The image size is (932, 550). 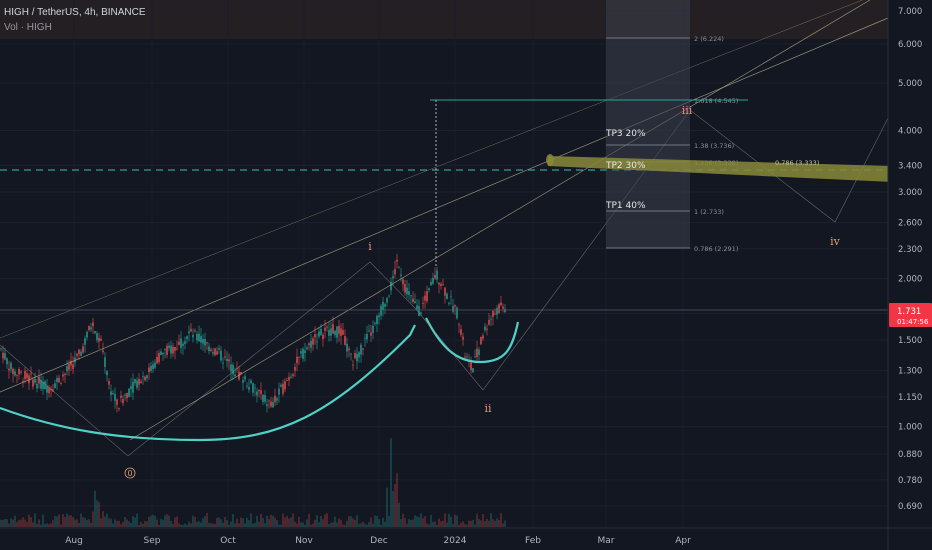 What do you see at coordinates (625, 134) in the screenshot?
I see `tp3-label: TP3 20%` at bounding box center [625, 134].